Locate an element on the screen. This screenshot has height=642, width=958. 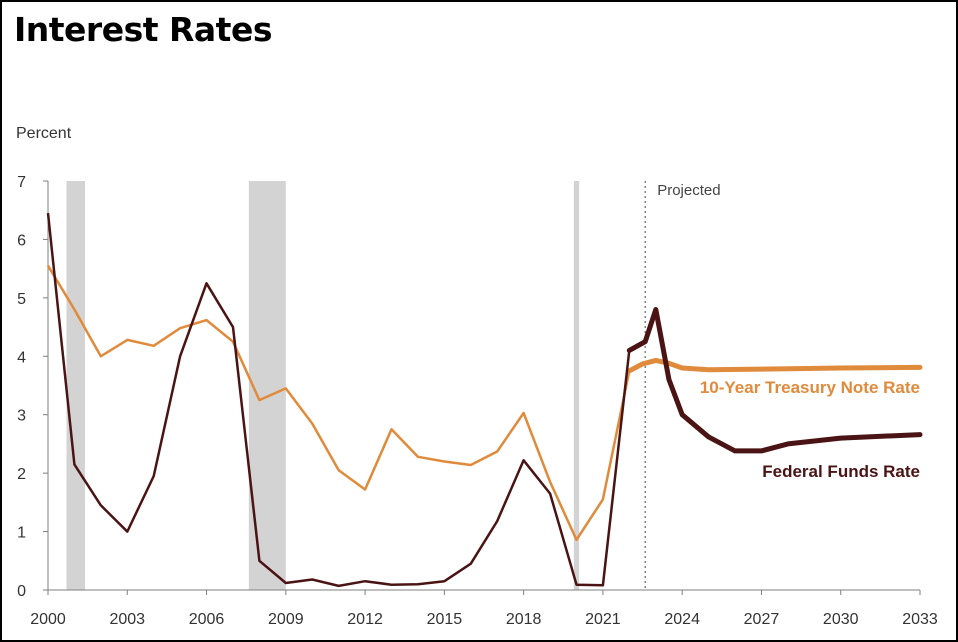
y-tick-label: 6 is located at coordinates (21, 240).